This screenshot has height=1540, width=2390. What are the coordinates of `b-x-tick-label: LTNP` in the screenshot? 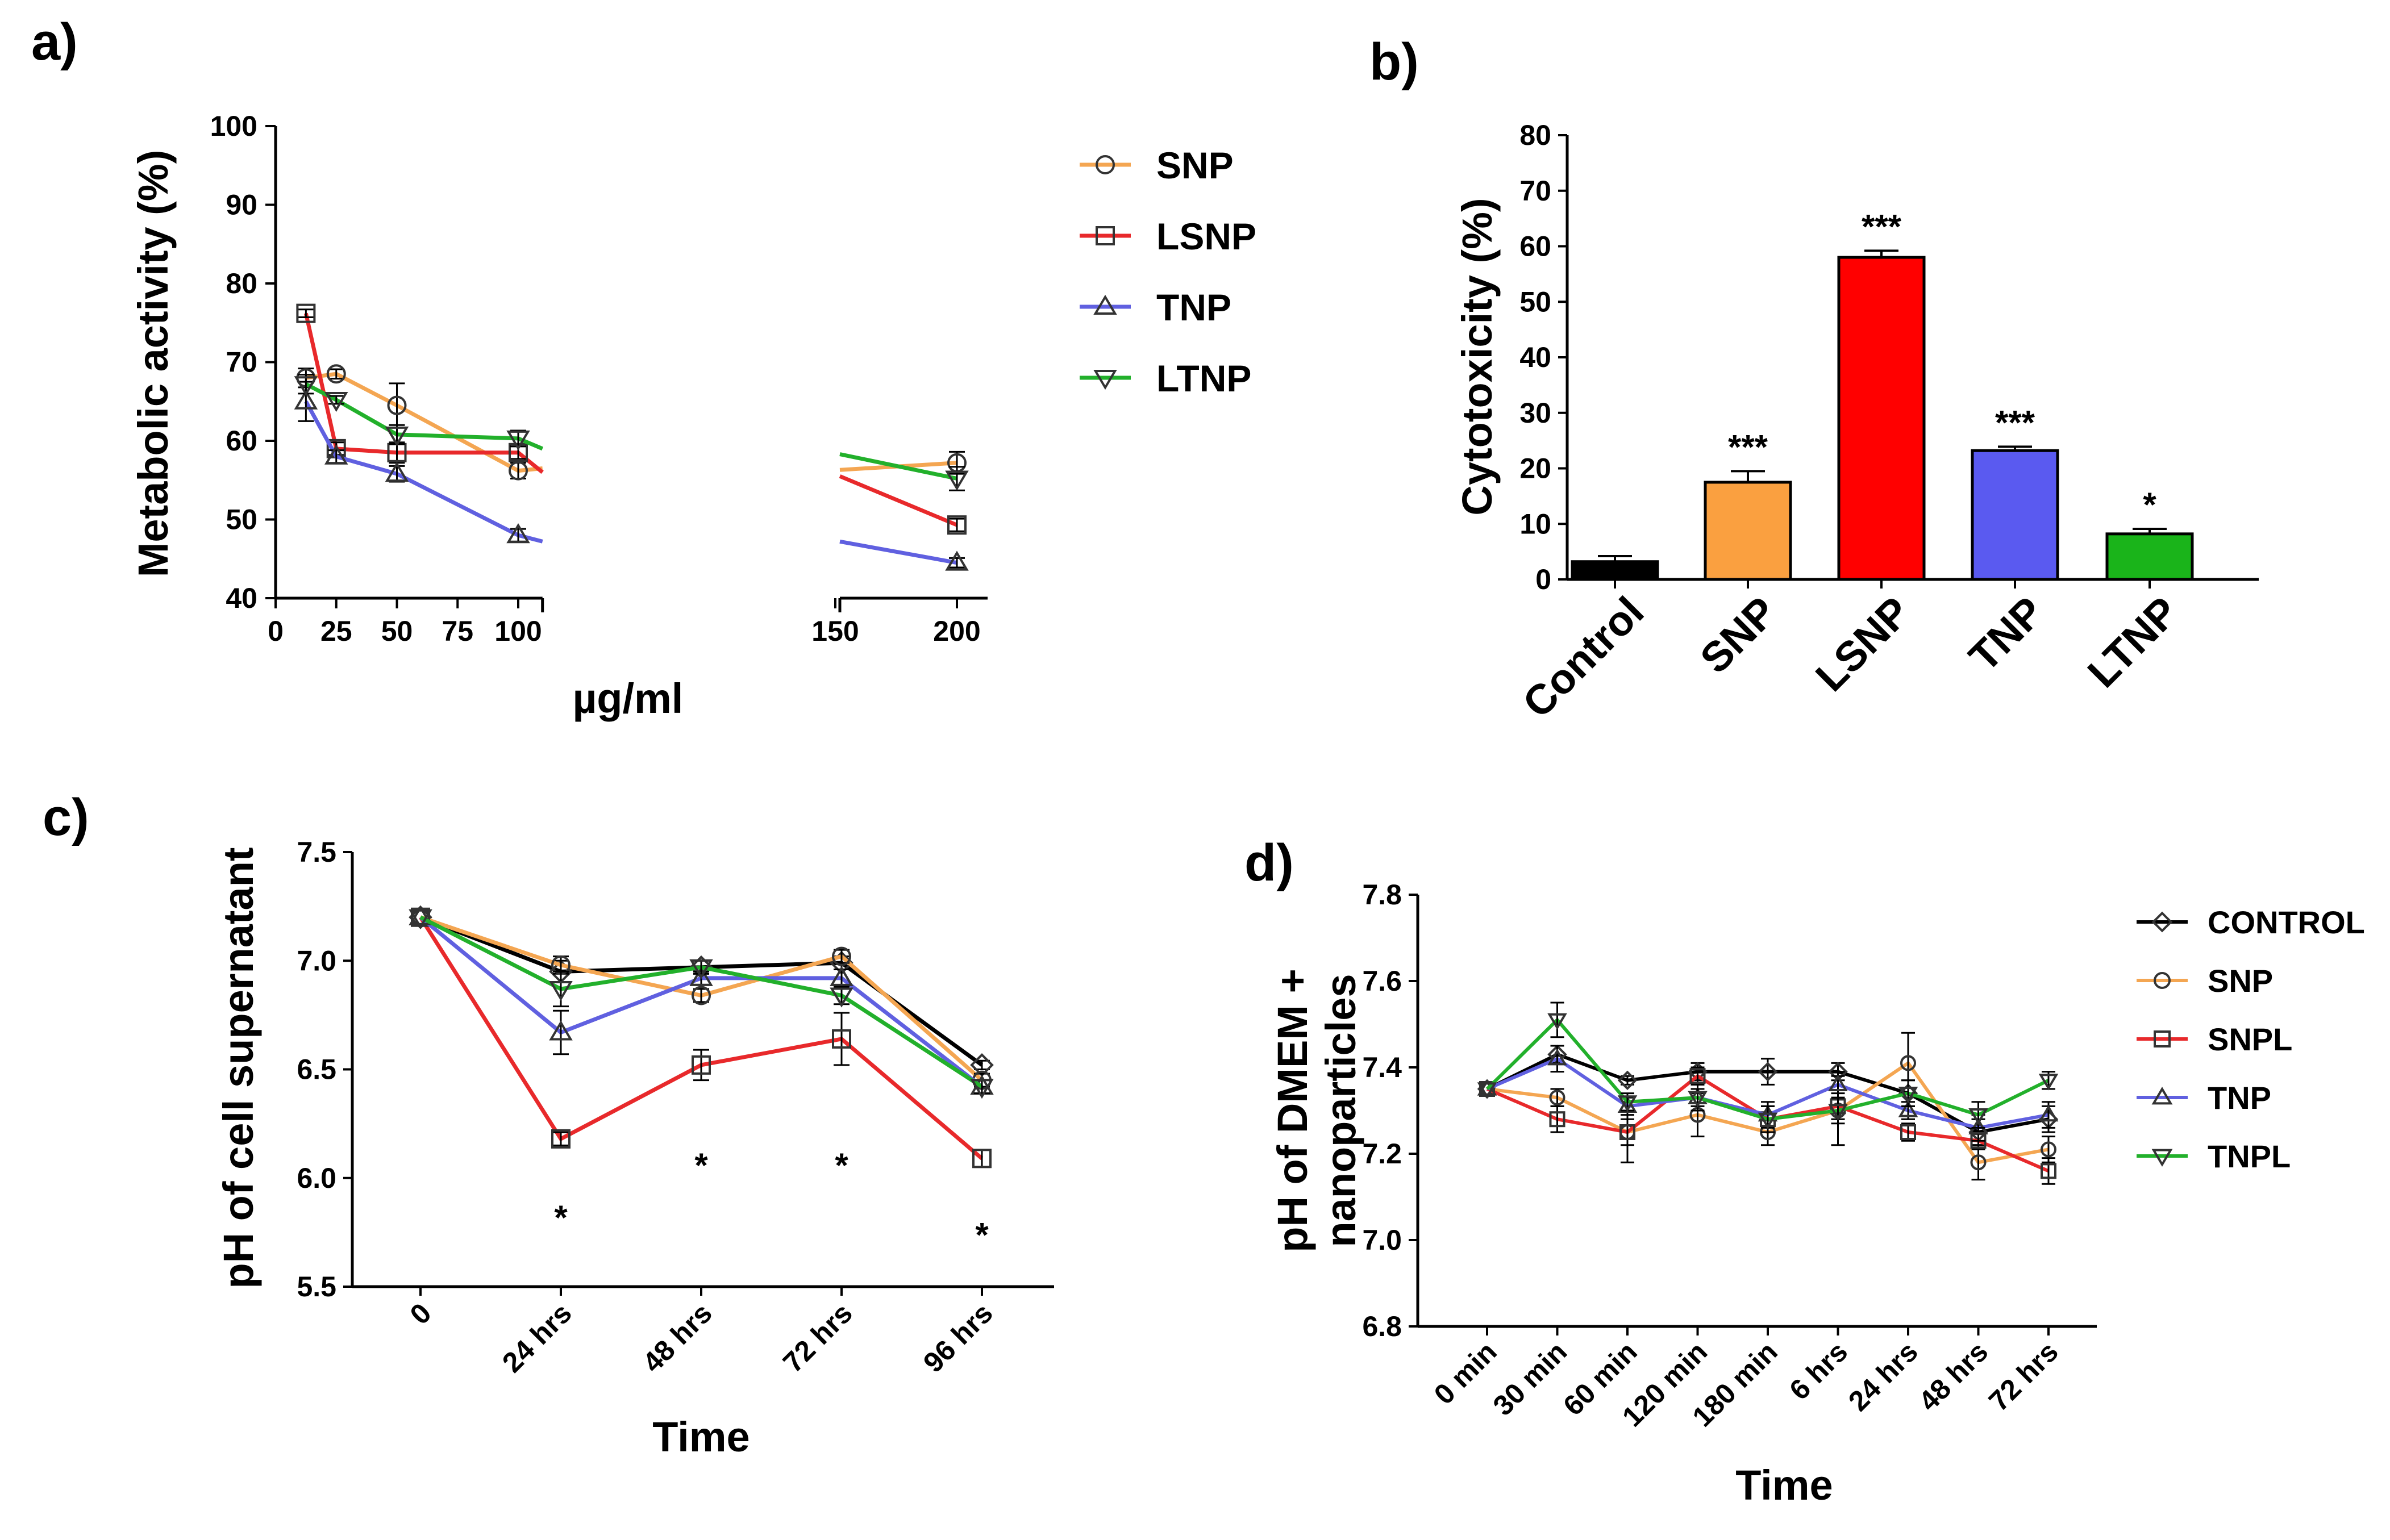 It's located at (2133, 642).